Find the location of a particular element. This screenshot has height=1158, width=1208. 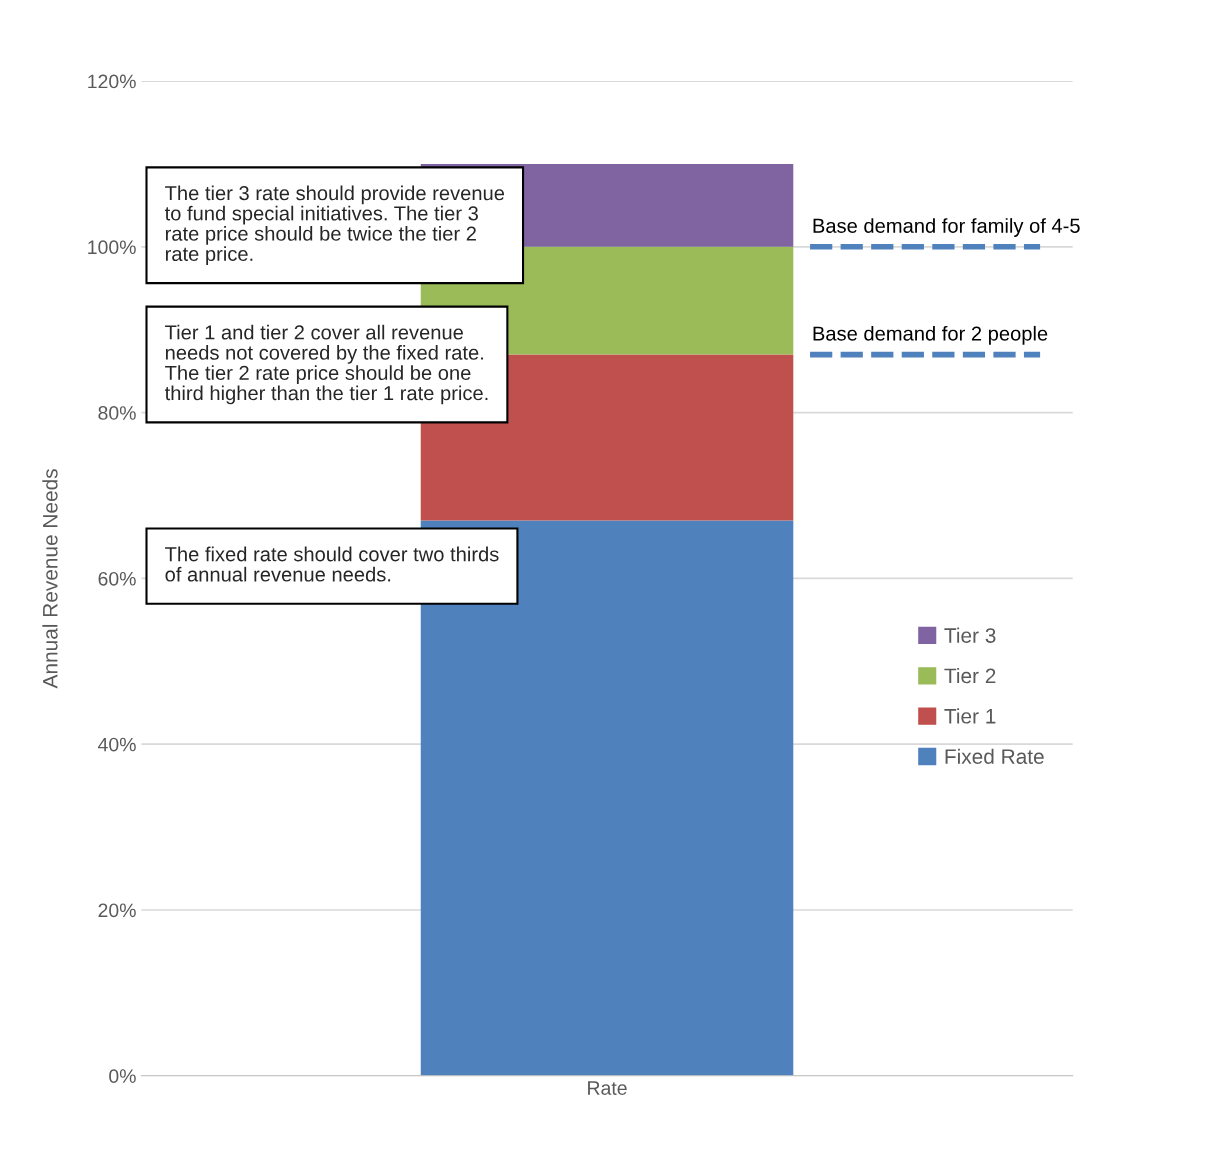

x-tick-label: Rate is located at coordinates (607, 1088).